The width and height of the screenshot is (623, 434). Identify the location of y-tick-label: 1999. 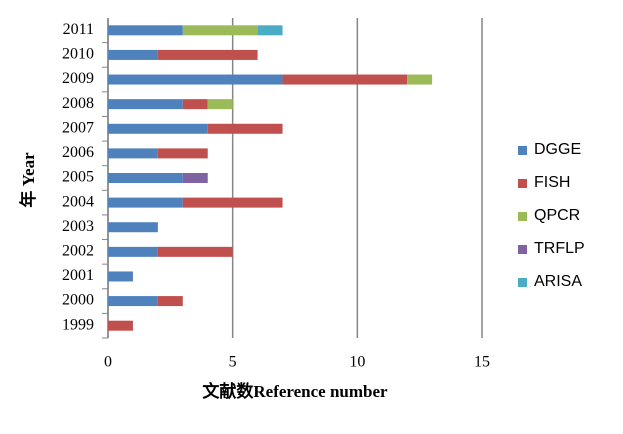
(78, 324).